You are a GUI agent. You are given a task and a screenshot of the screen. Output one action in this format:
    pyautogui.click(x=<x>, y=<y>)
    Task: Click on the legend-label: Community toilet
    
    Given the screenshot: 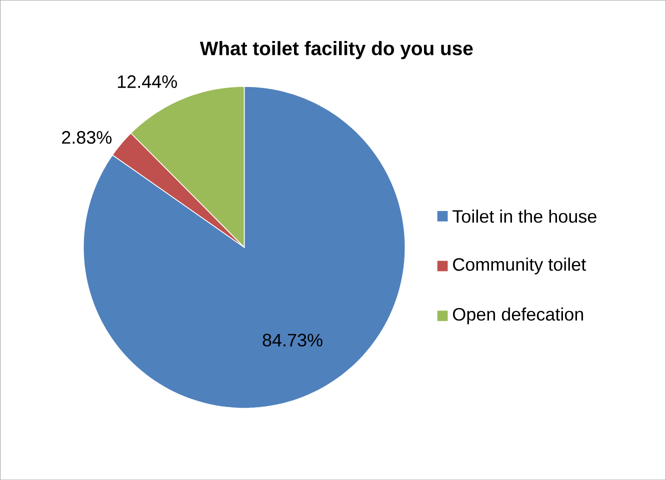 What is the action you would take?
    pyautogui.click(x=519, y=266)
    